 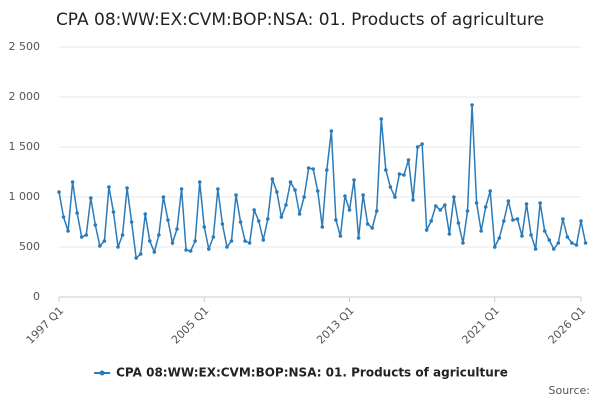 I want to click on x-tick-label: 2005 Q1, so click(x=190, y=325).